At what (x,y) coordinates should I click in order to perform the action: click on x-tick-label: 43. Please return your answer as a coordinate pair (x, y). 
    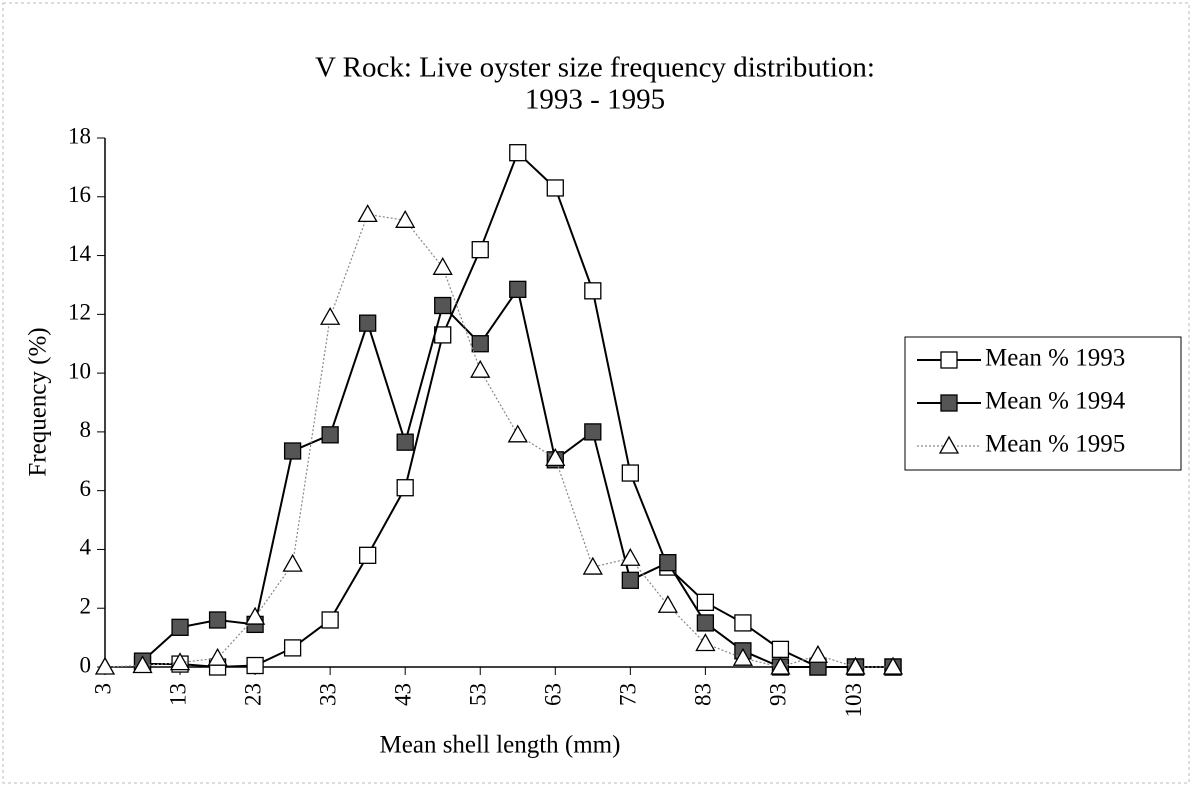
    Looking at the image, I should click on (402, 694).